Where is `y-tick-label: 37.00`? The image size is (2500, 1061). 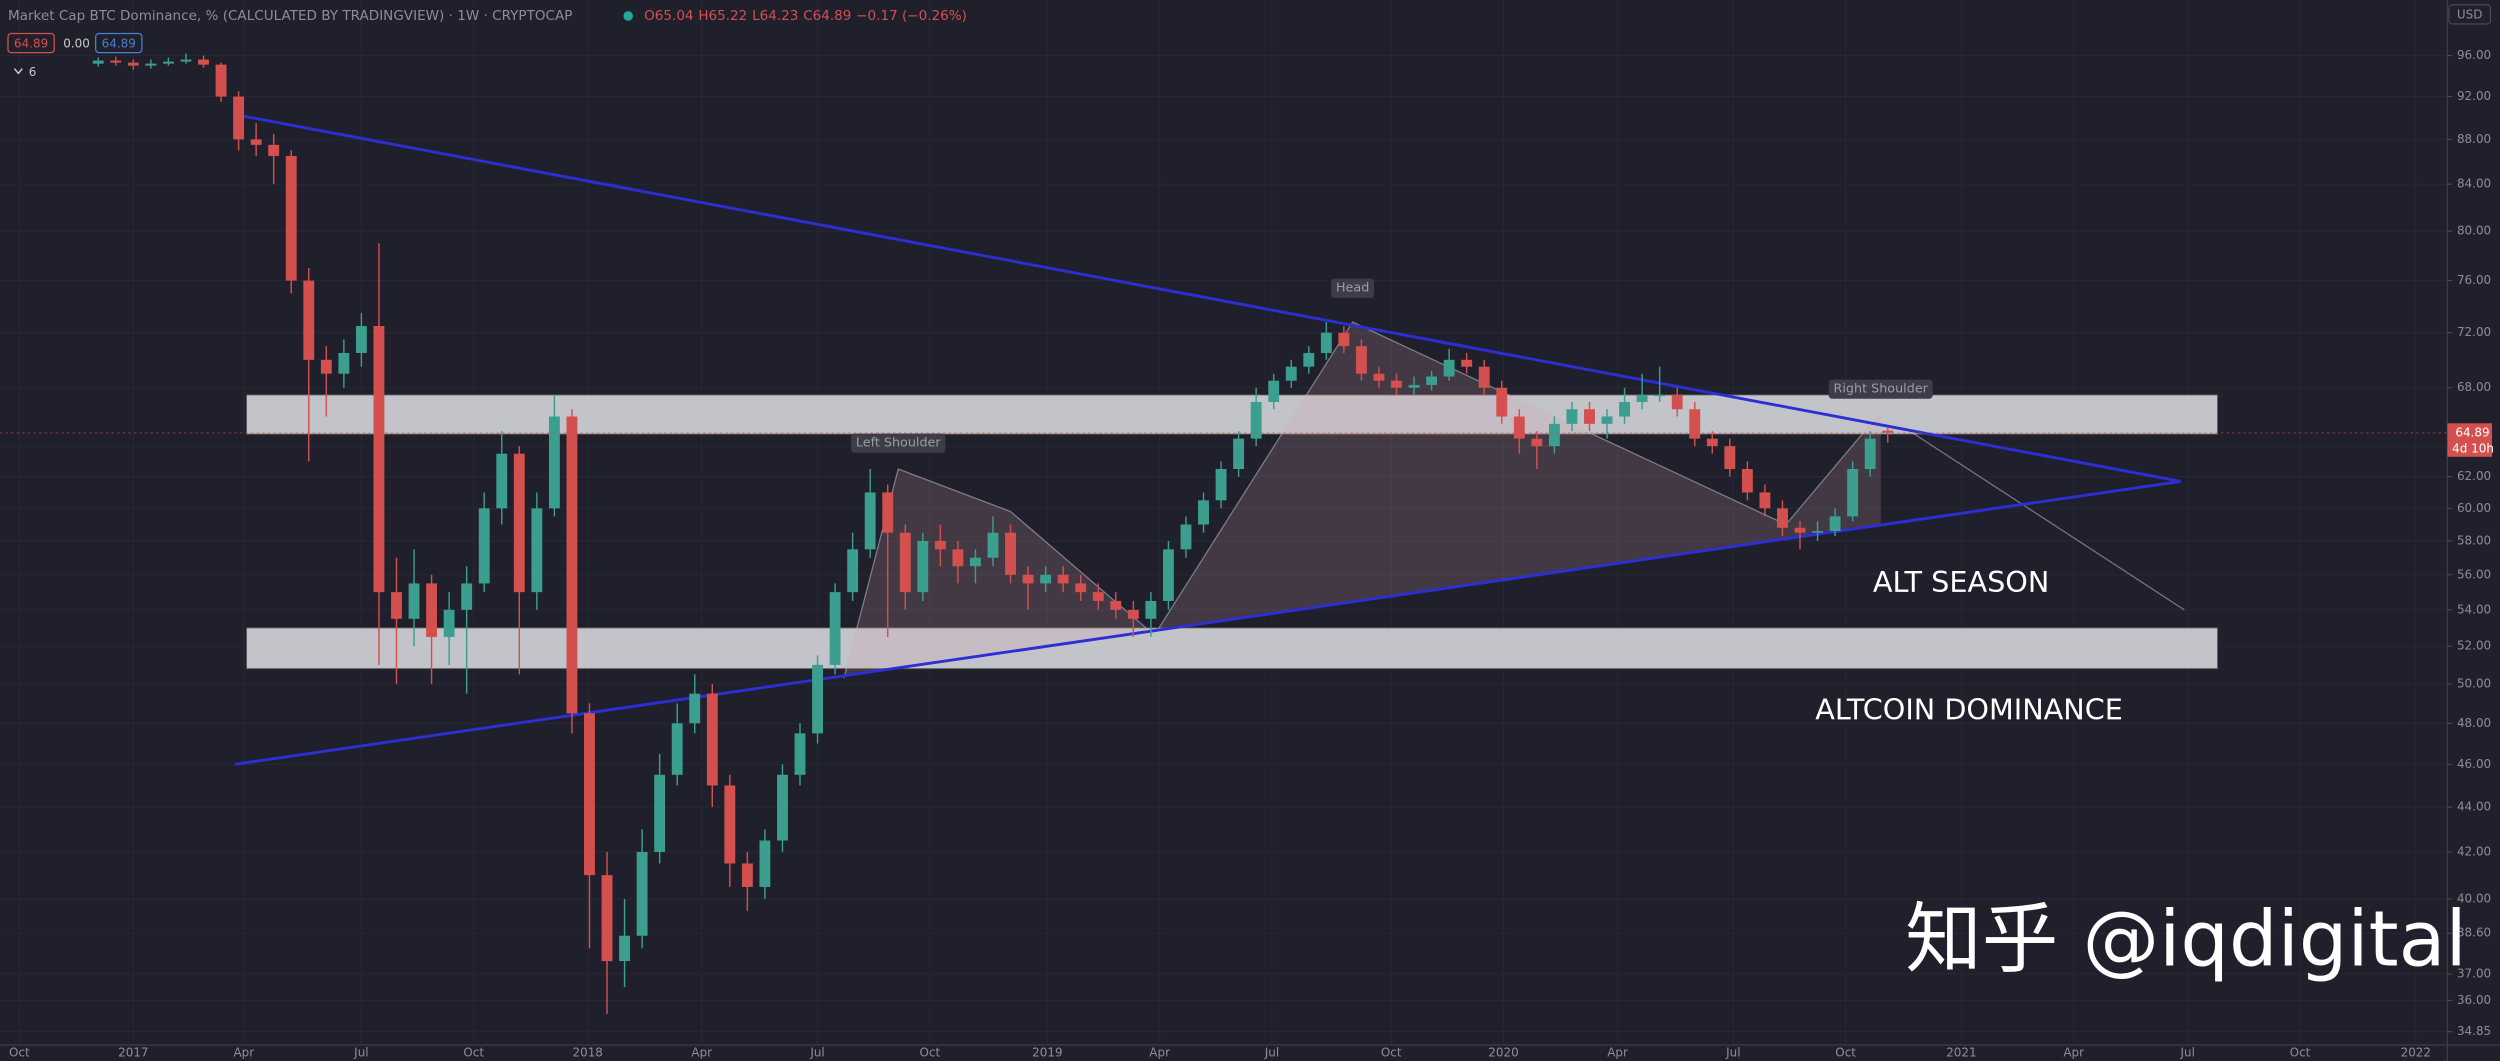 y-tick-label: 37.00 is located at coordinates (2474, 974).